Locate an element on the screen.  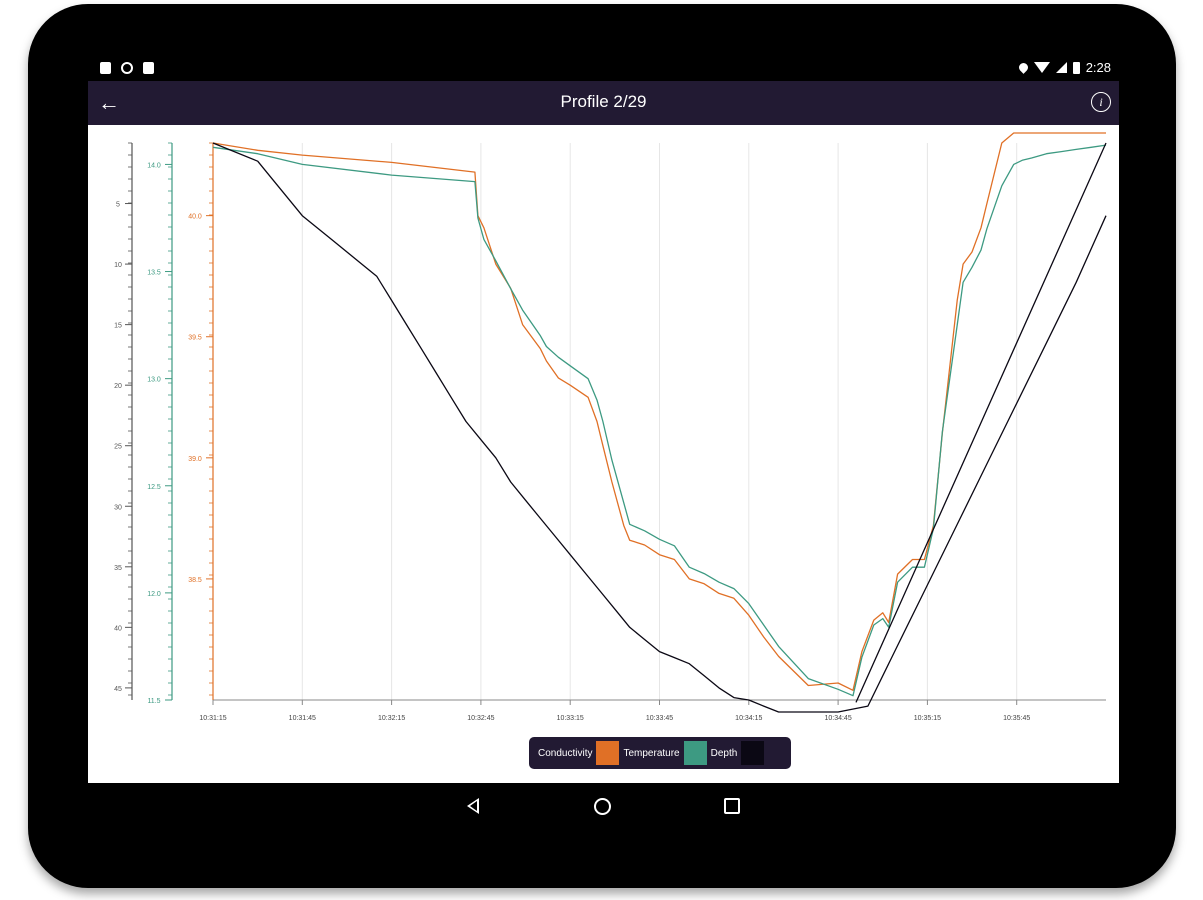
x-tick-label: 10:31:15 is located at coordinates (212, 718).